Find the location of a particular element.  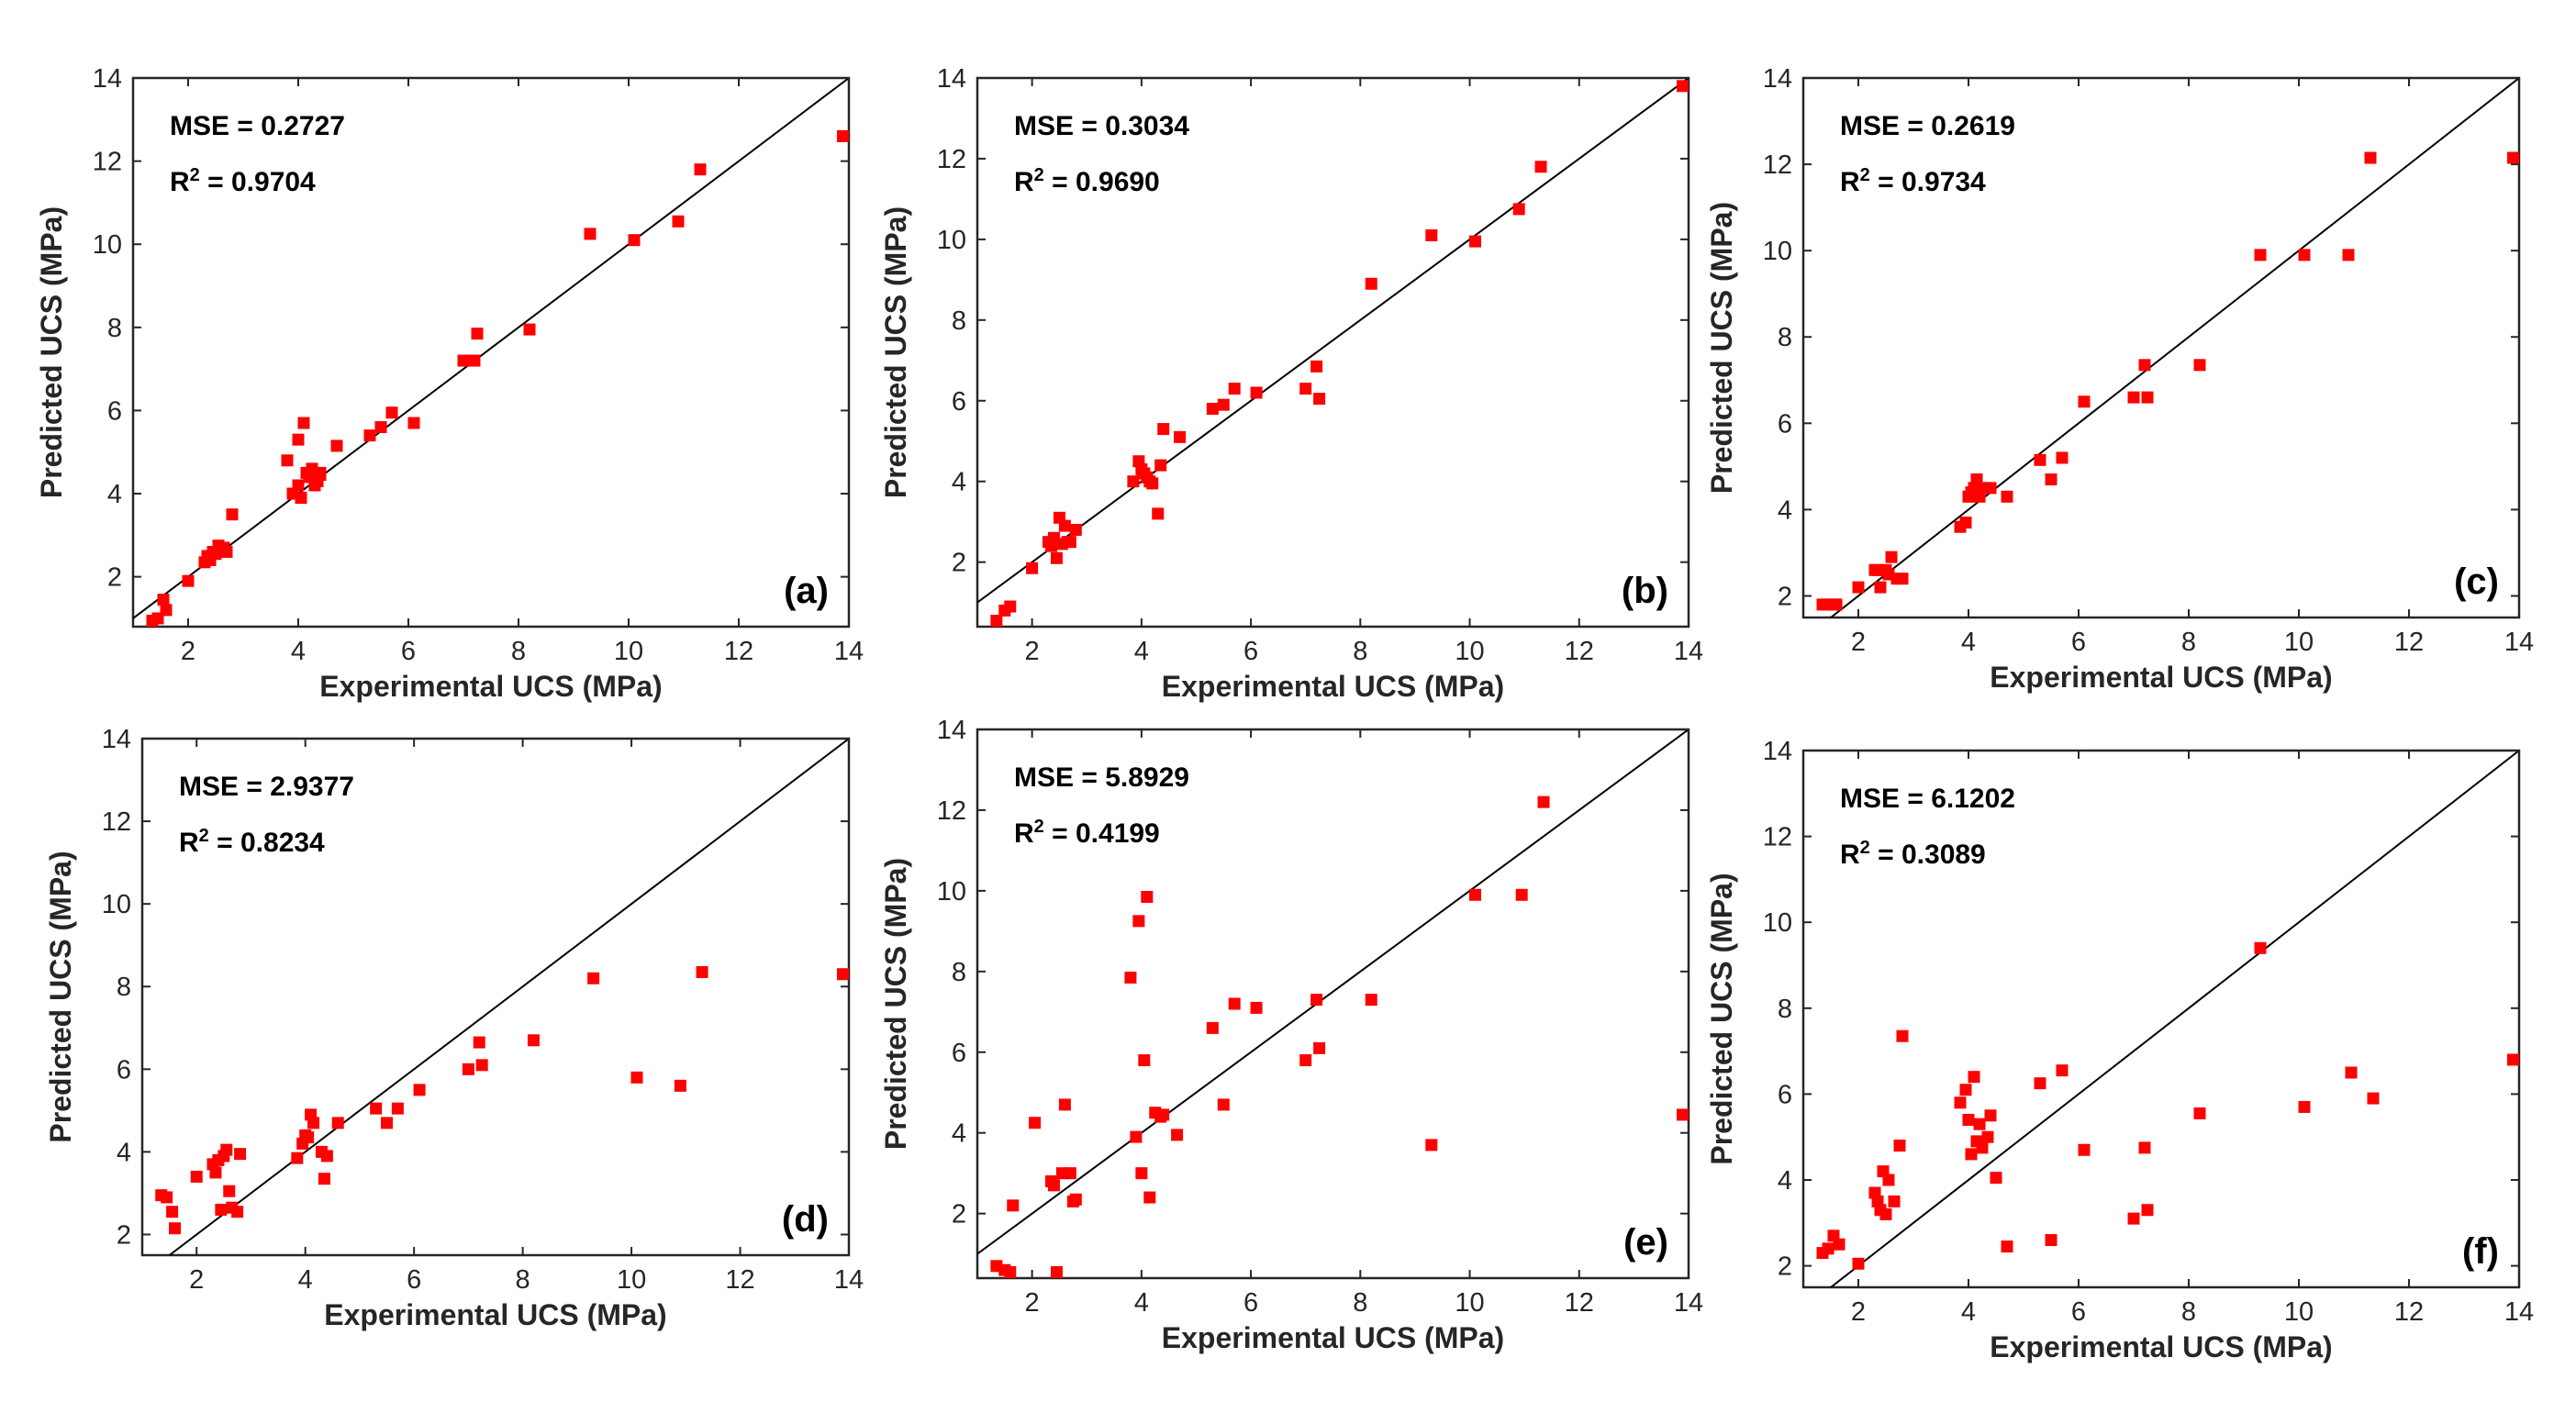

mse-label: MSE = 0.2619 is located at coordinates (1928, 126).